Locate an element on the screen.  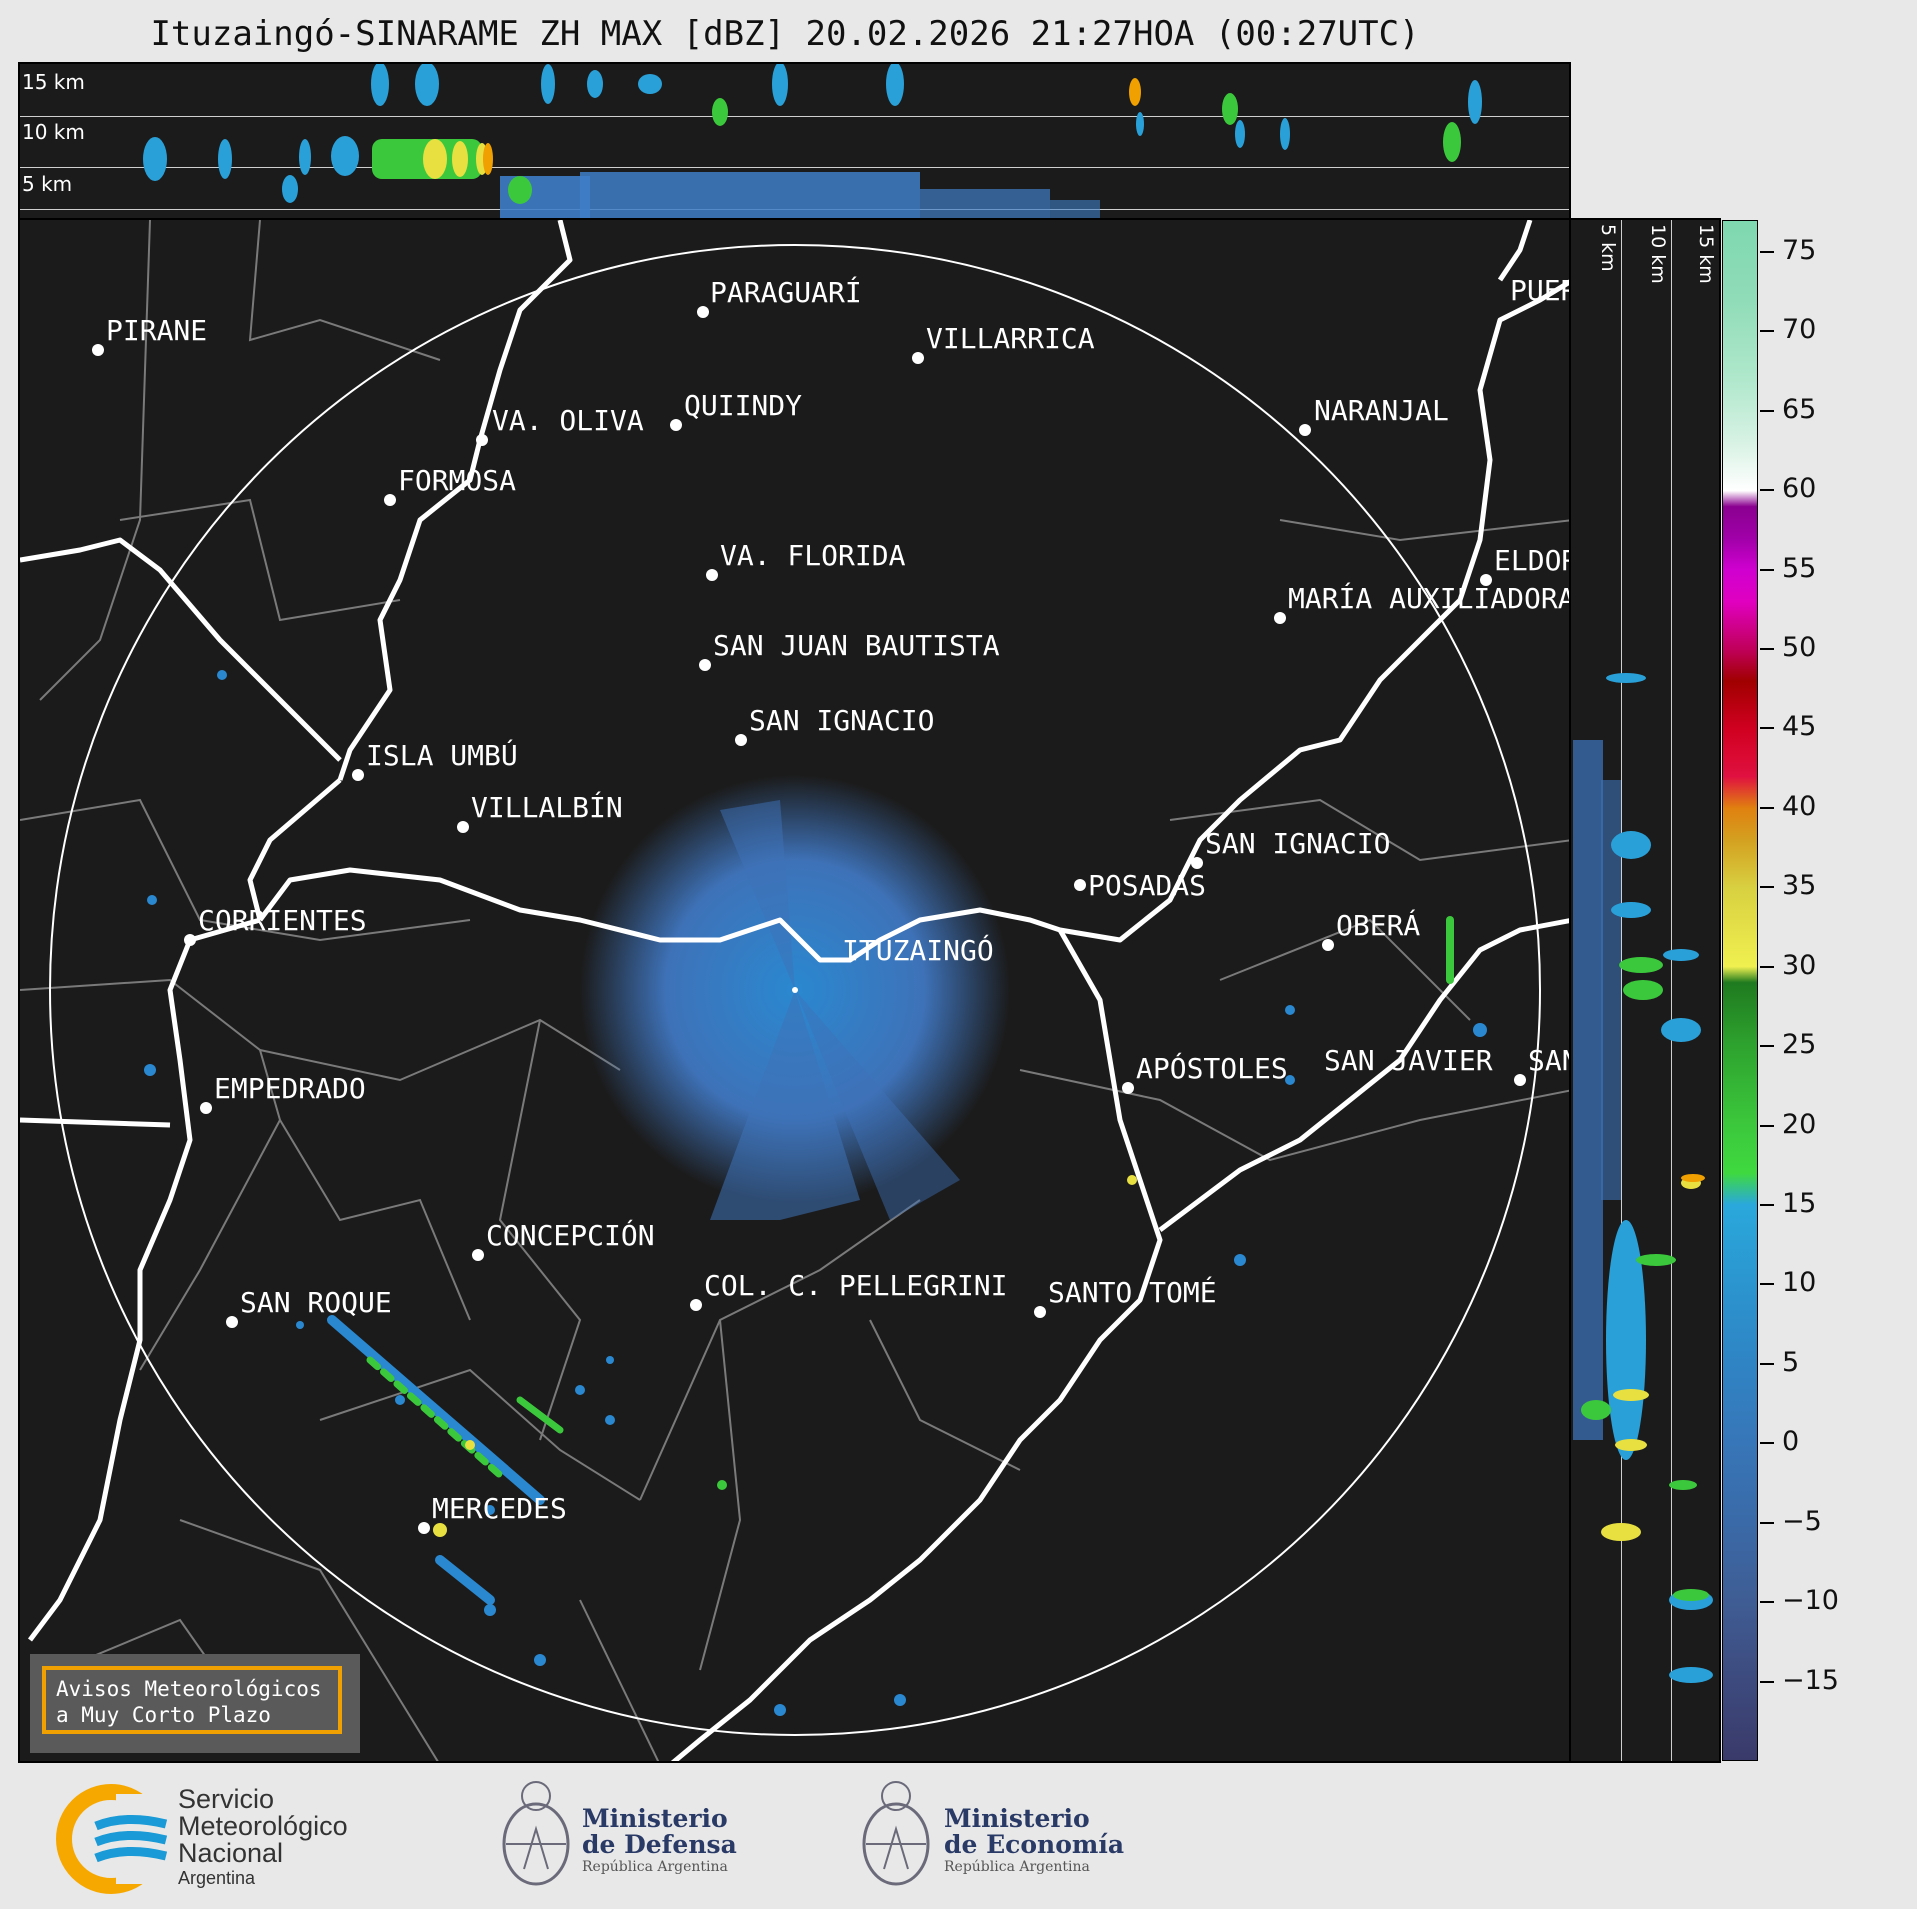
economia-line-1: Ministerio is located at coordinates (1017, 1818).